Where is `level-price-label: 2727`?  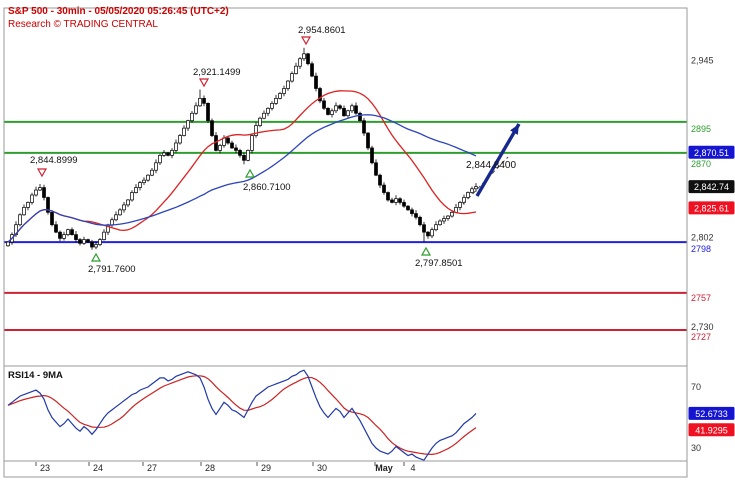 level-price-label: 2727 is located at coordinates (701, 337).